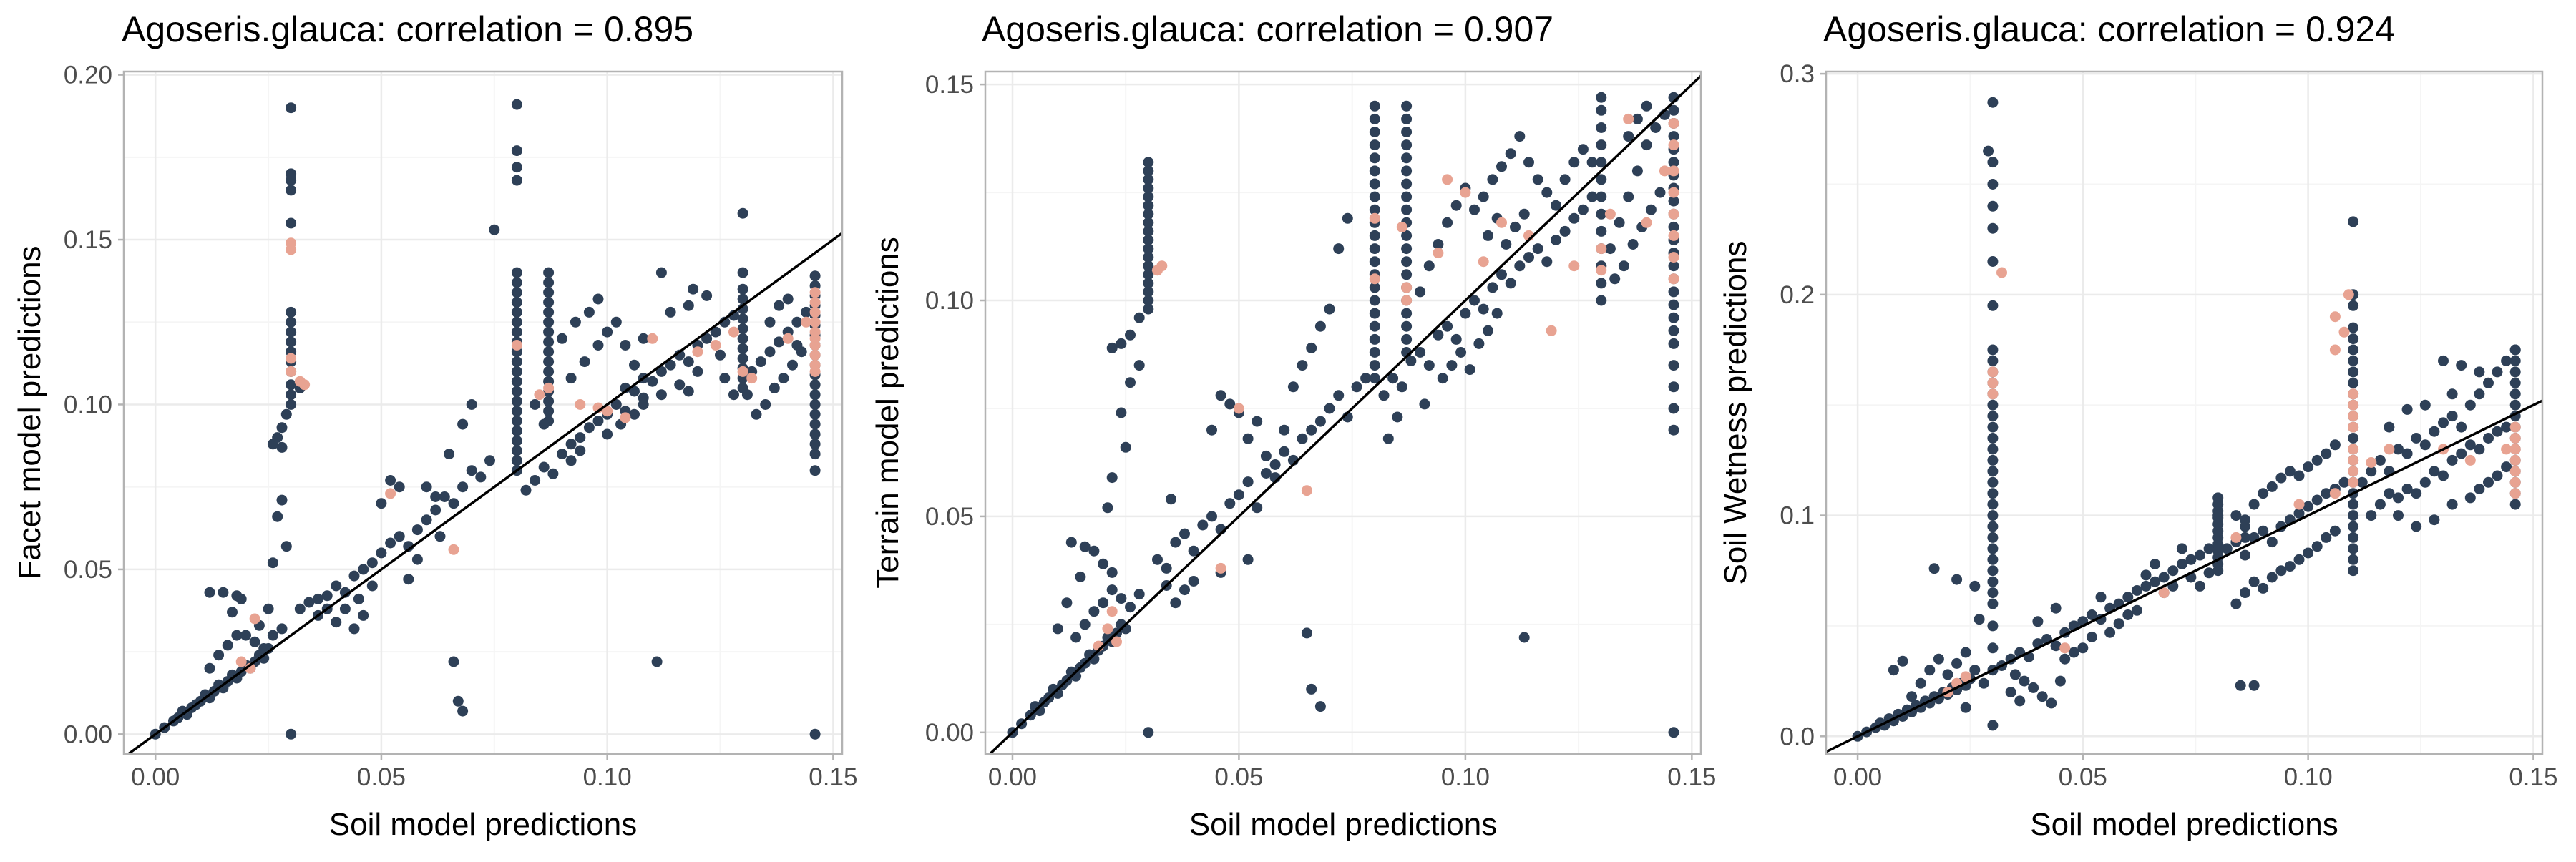 The image size is (2576, 862). I want to click on y-tick-label: 0.15, so click(949, 85).